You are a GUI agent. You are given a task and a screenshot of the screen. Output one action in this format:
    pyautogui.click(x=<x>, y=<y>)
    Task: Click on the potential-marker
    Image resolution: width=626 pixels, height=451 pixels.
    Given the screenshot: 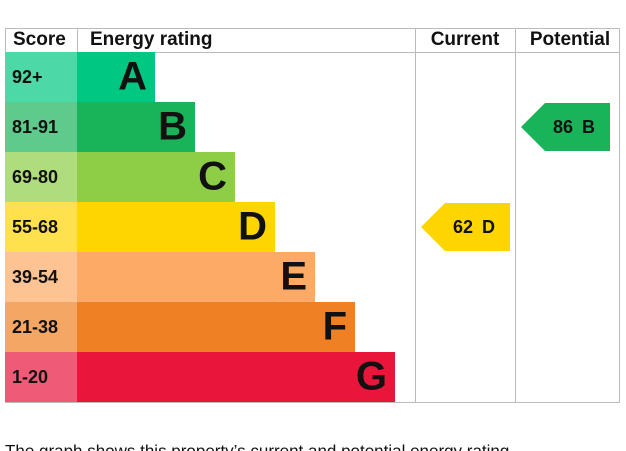 What is the action you would take?
    pyautogui.click(x=565, y=127)
    